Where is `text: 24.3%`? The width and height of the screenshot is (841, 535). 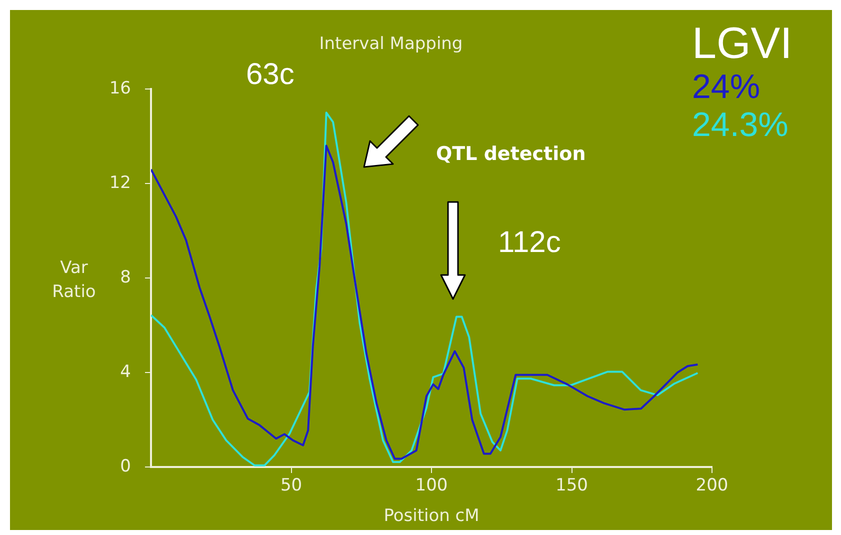
text: 24.3% is located at coordinates (741, 125).